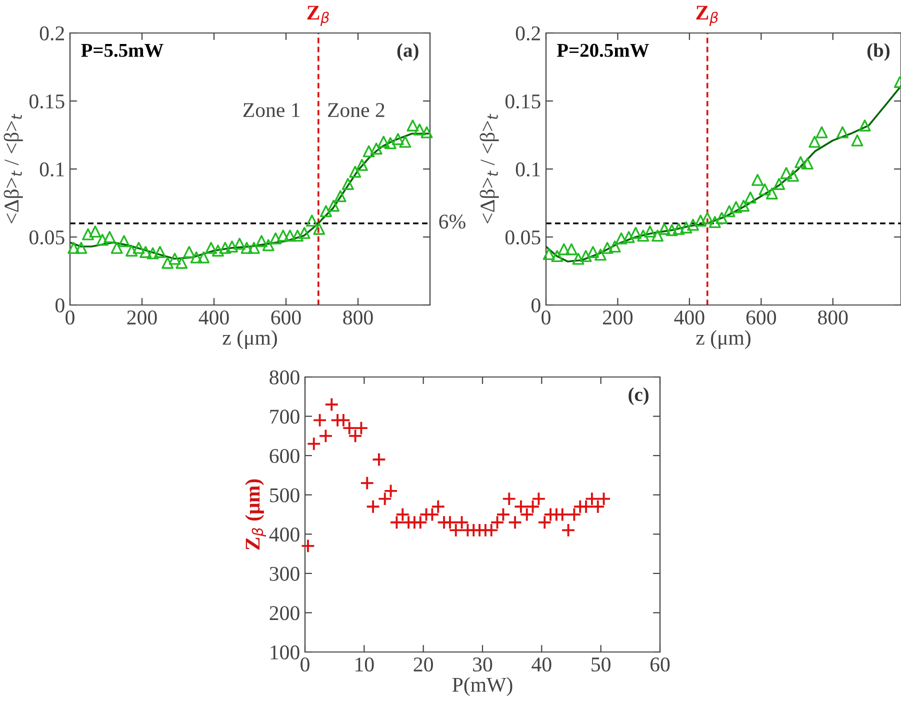 The width and height of the screenshot is (901, 702). Describe the element at coordinates (638, 396) in the screenshot. I see `annotation: (c)` at that location.